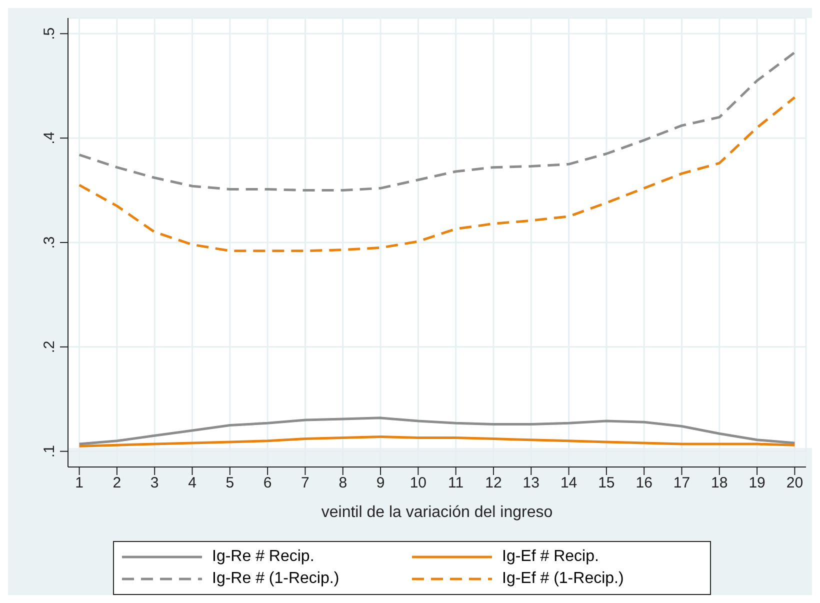 This screenshot has width=820, height=603. What do you see at coordinates (117, 483) in the screenshot?
I see `x-tick-label: 2` at bounding box center [117, 483].